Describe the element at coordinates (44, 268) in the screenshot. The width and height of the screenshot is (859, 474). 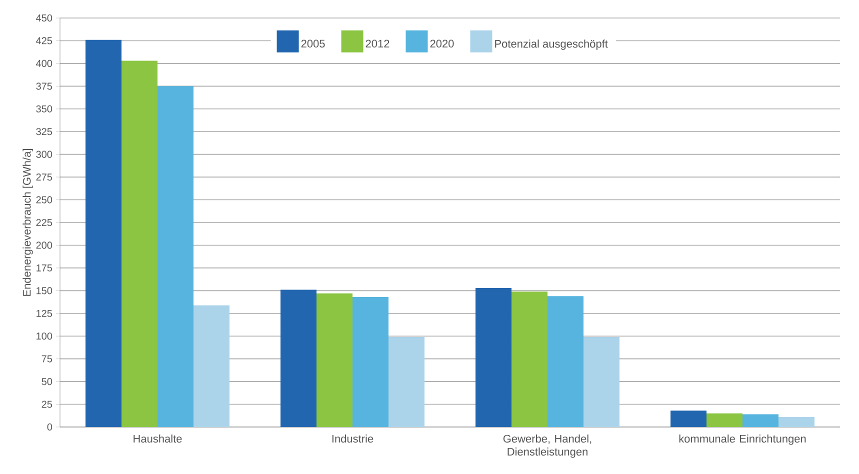
I see `y-tick-label: 175` at that location.